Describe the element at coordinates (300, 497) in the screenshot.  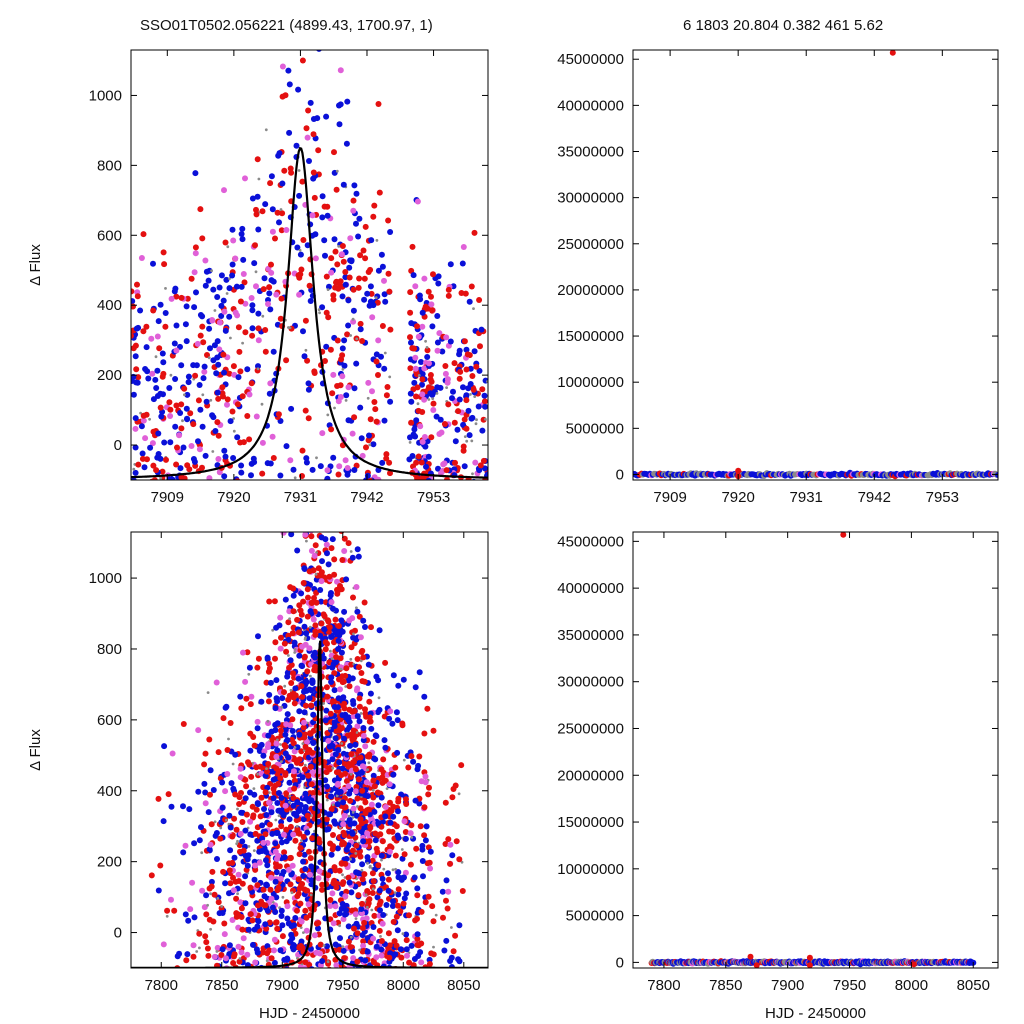
I see `x-tick-label: 7931` at that location.